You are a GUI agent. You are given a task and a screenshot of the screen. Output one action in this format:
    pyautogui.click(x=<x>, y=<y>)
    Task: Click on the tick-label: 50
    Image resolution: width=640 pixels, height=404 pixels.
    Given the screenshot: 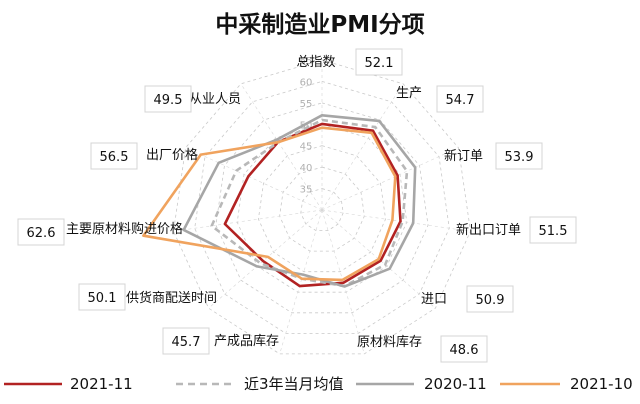 What is the action you would take?
    pyautogui.click(x=306, y=125)
    